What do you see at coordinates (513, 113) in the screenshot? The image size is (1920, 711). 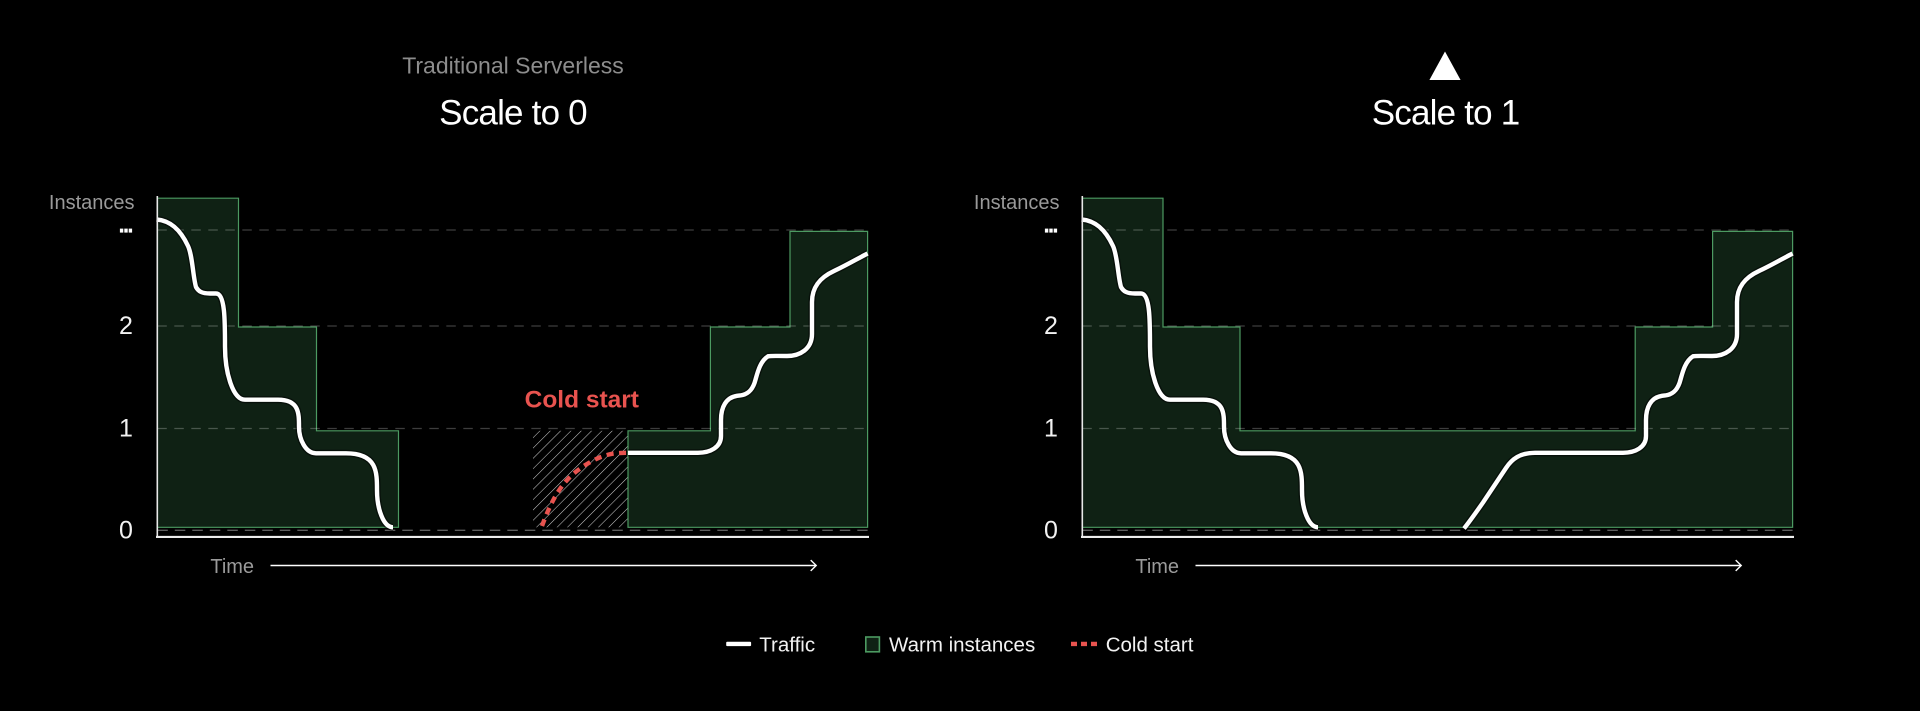 I see `svg-text: Scale to 0` at bounding box center [513, 113].